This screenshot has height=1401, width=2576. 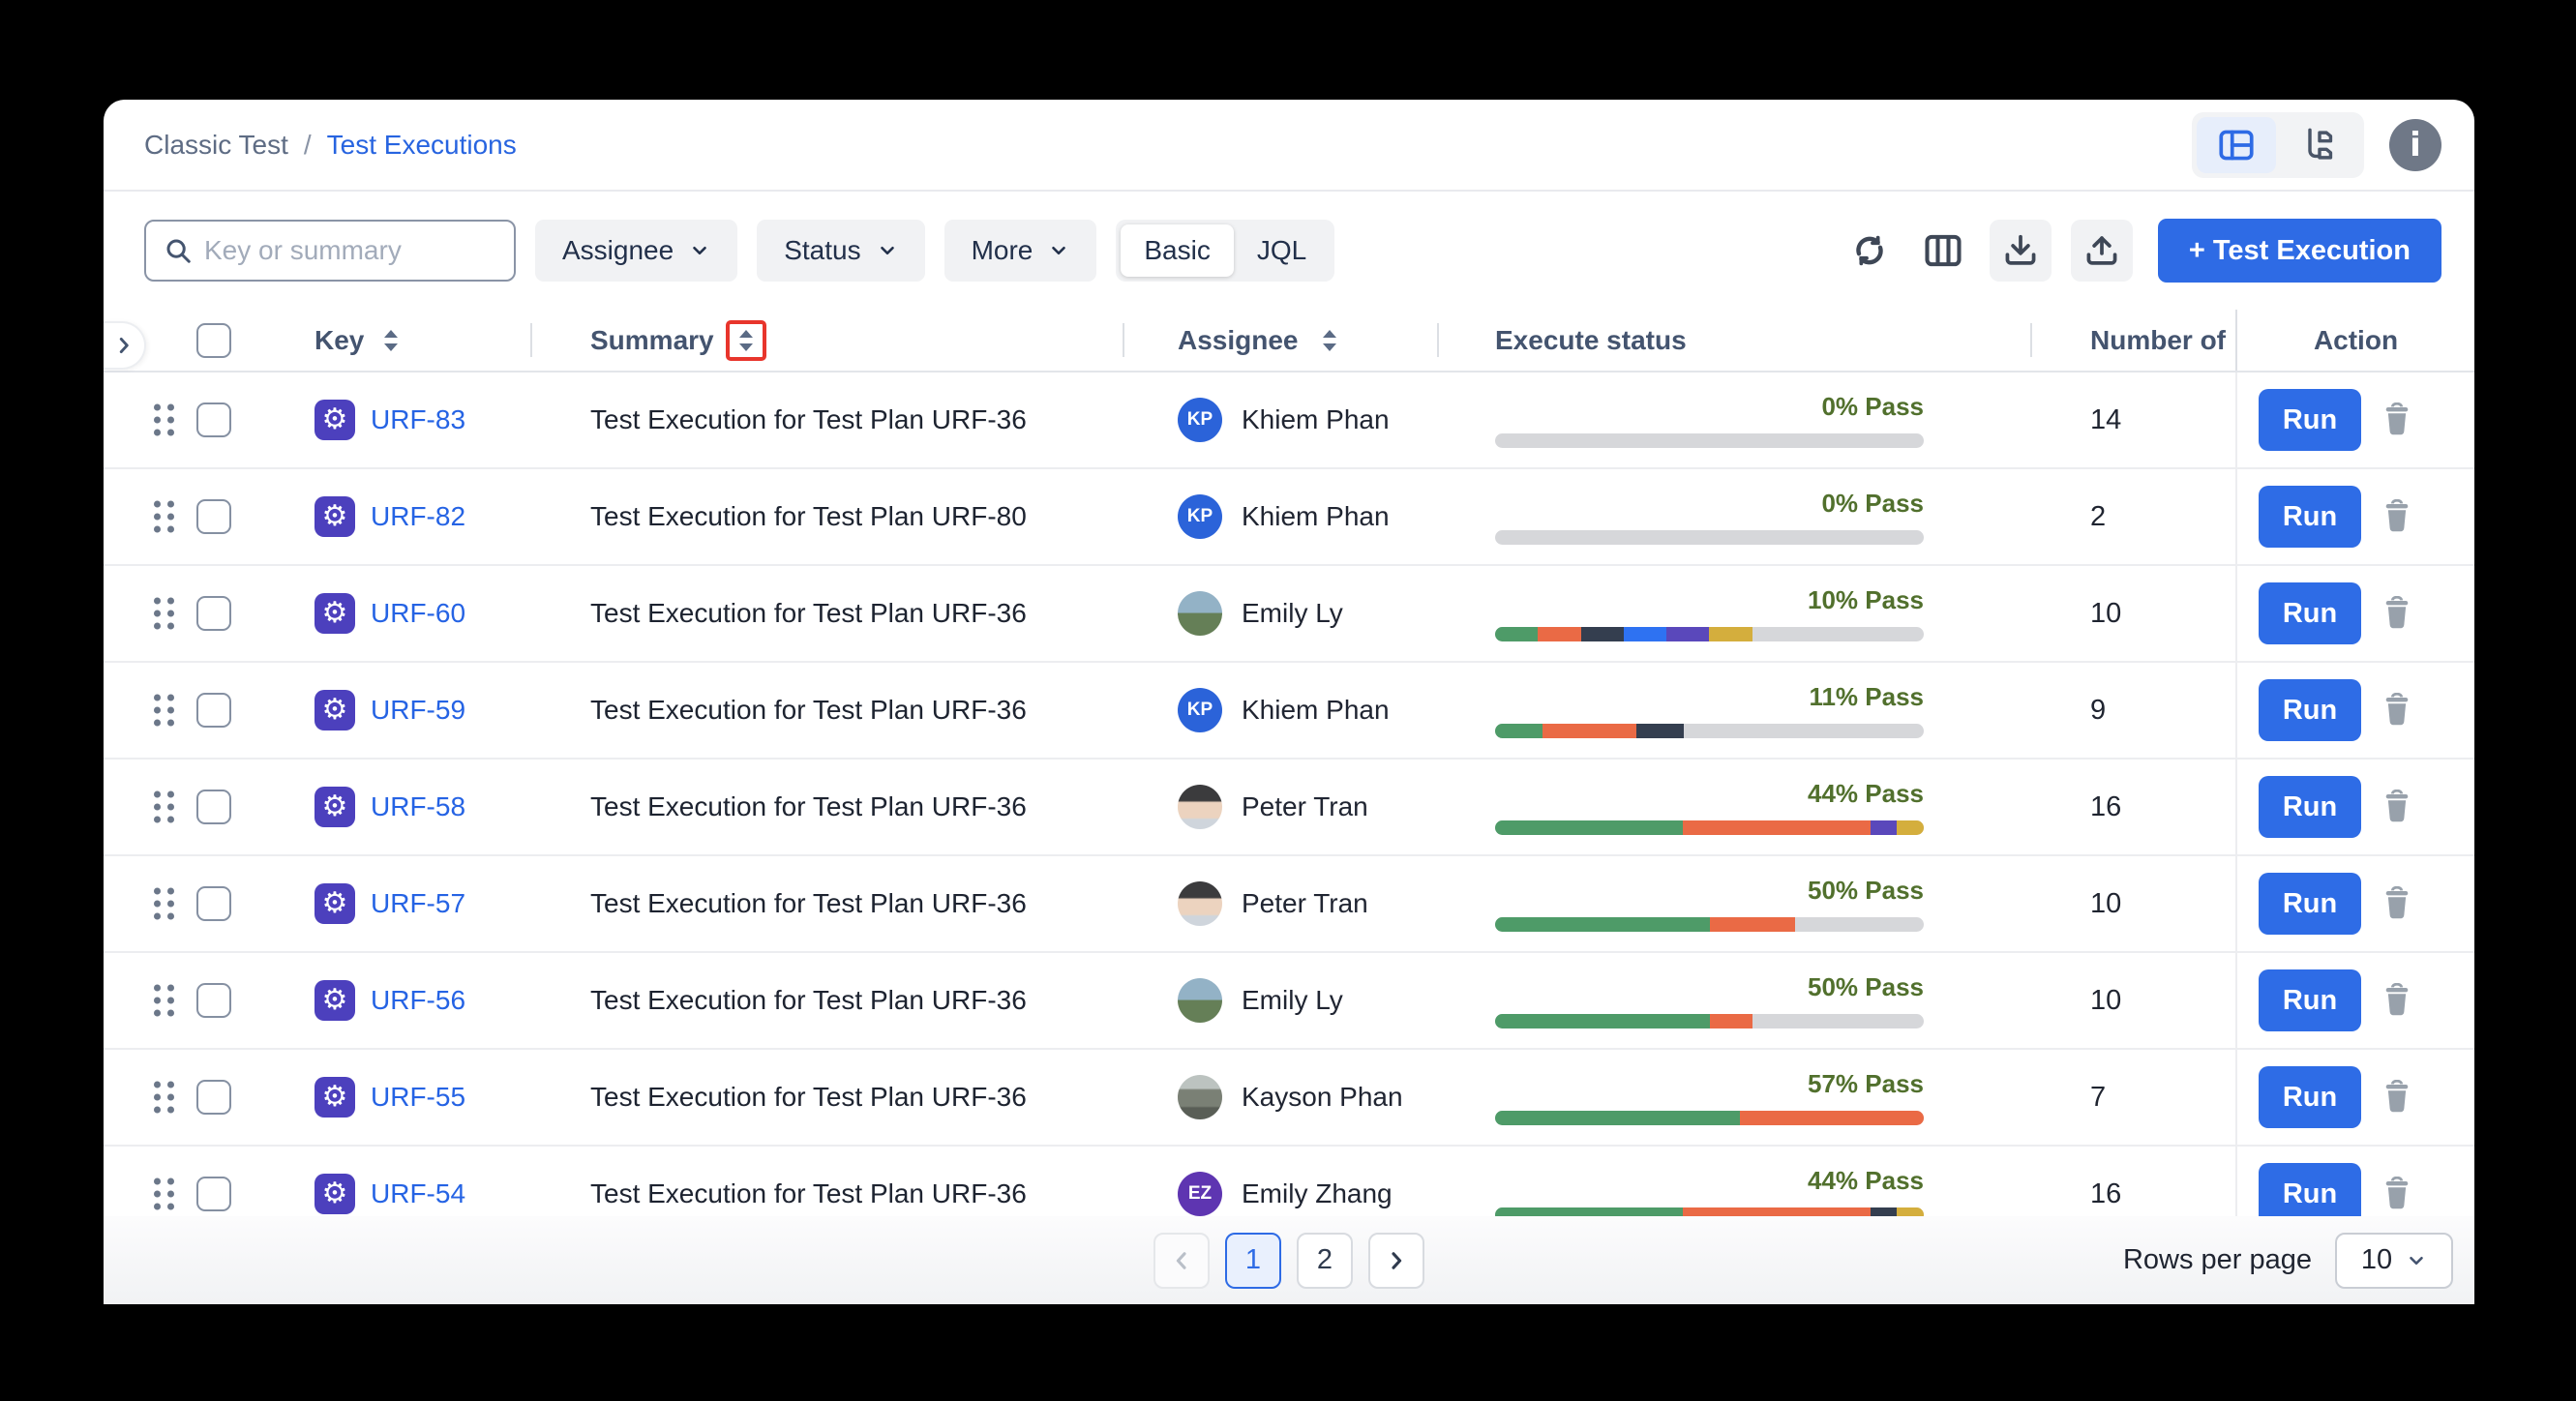 What do you see at coordinates (418, 1193) in the screenshot?
I see `key-link: URF-54` at bounding box center [418, 1193].